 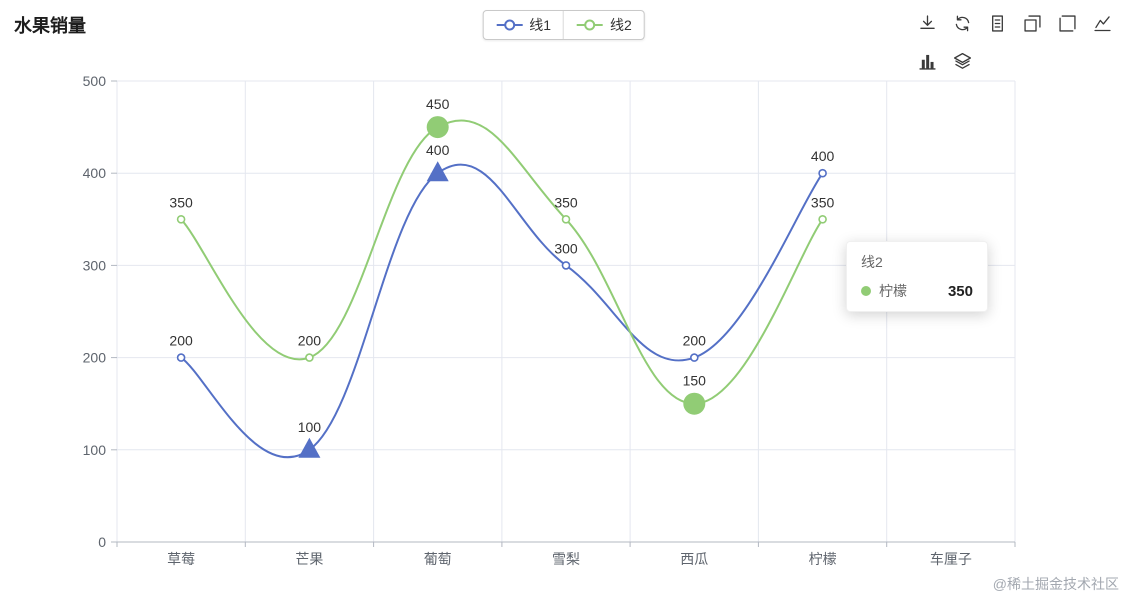 I want to click on point-label: 300, so click(x=566, y=248).